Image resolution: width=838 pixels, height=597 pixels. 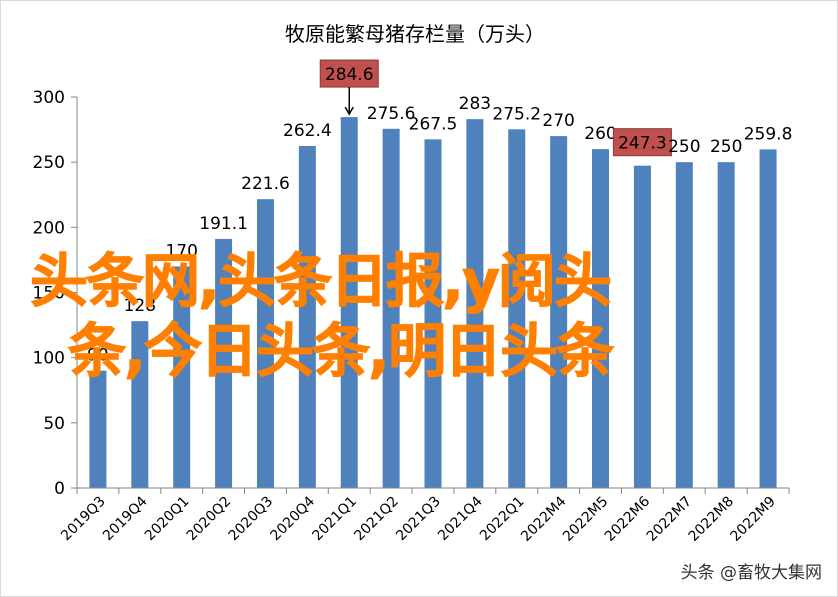 I want to click on bar-2021Q2, so click(x=391, y=308).